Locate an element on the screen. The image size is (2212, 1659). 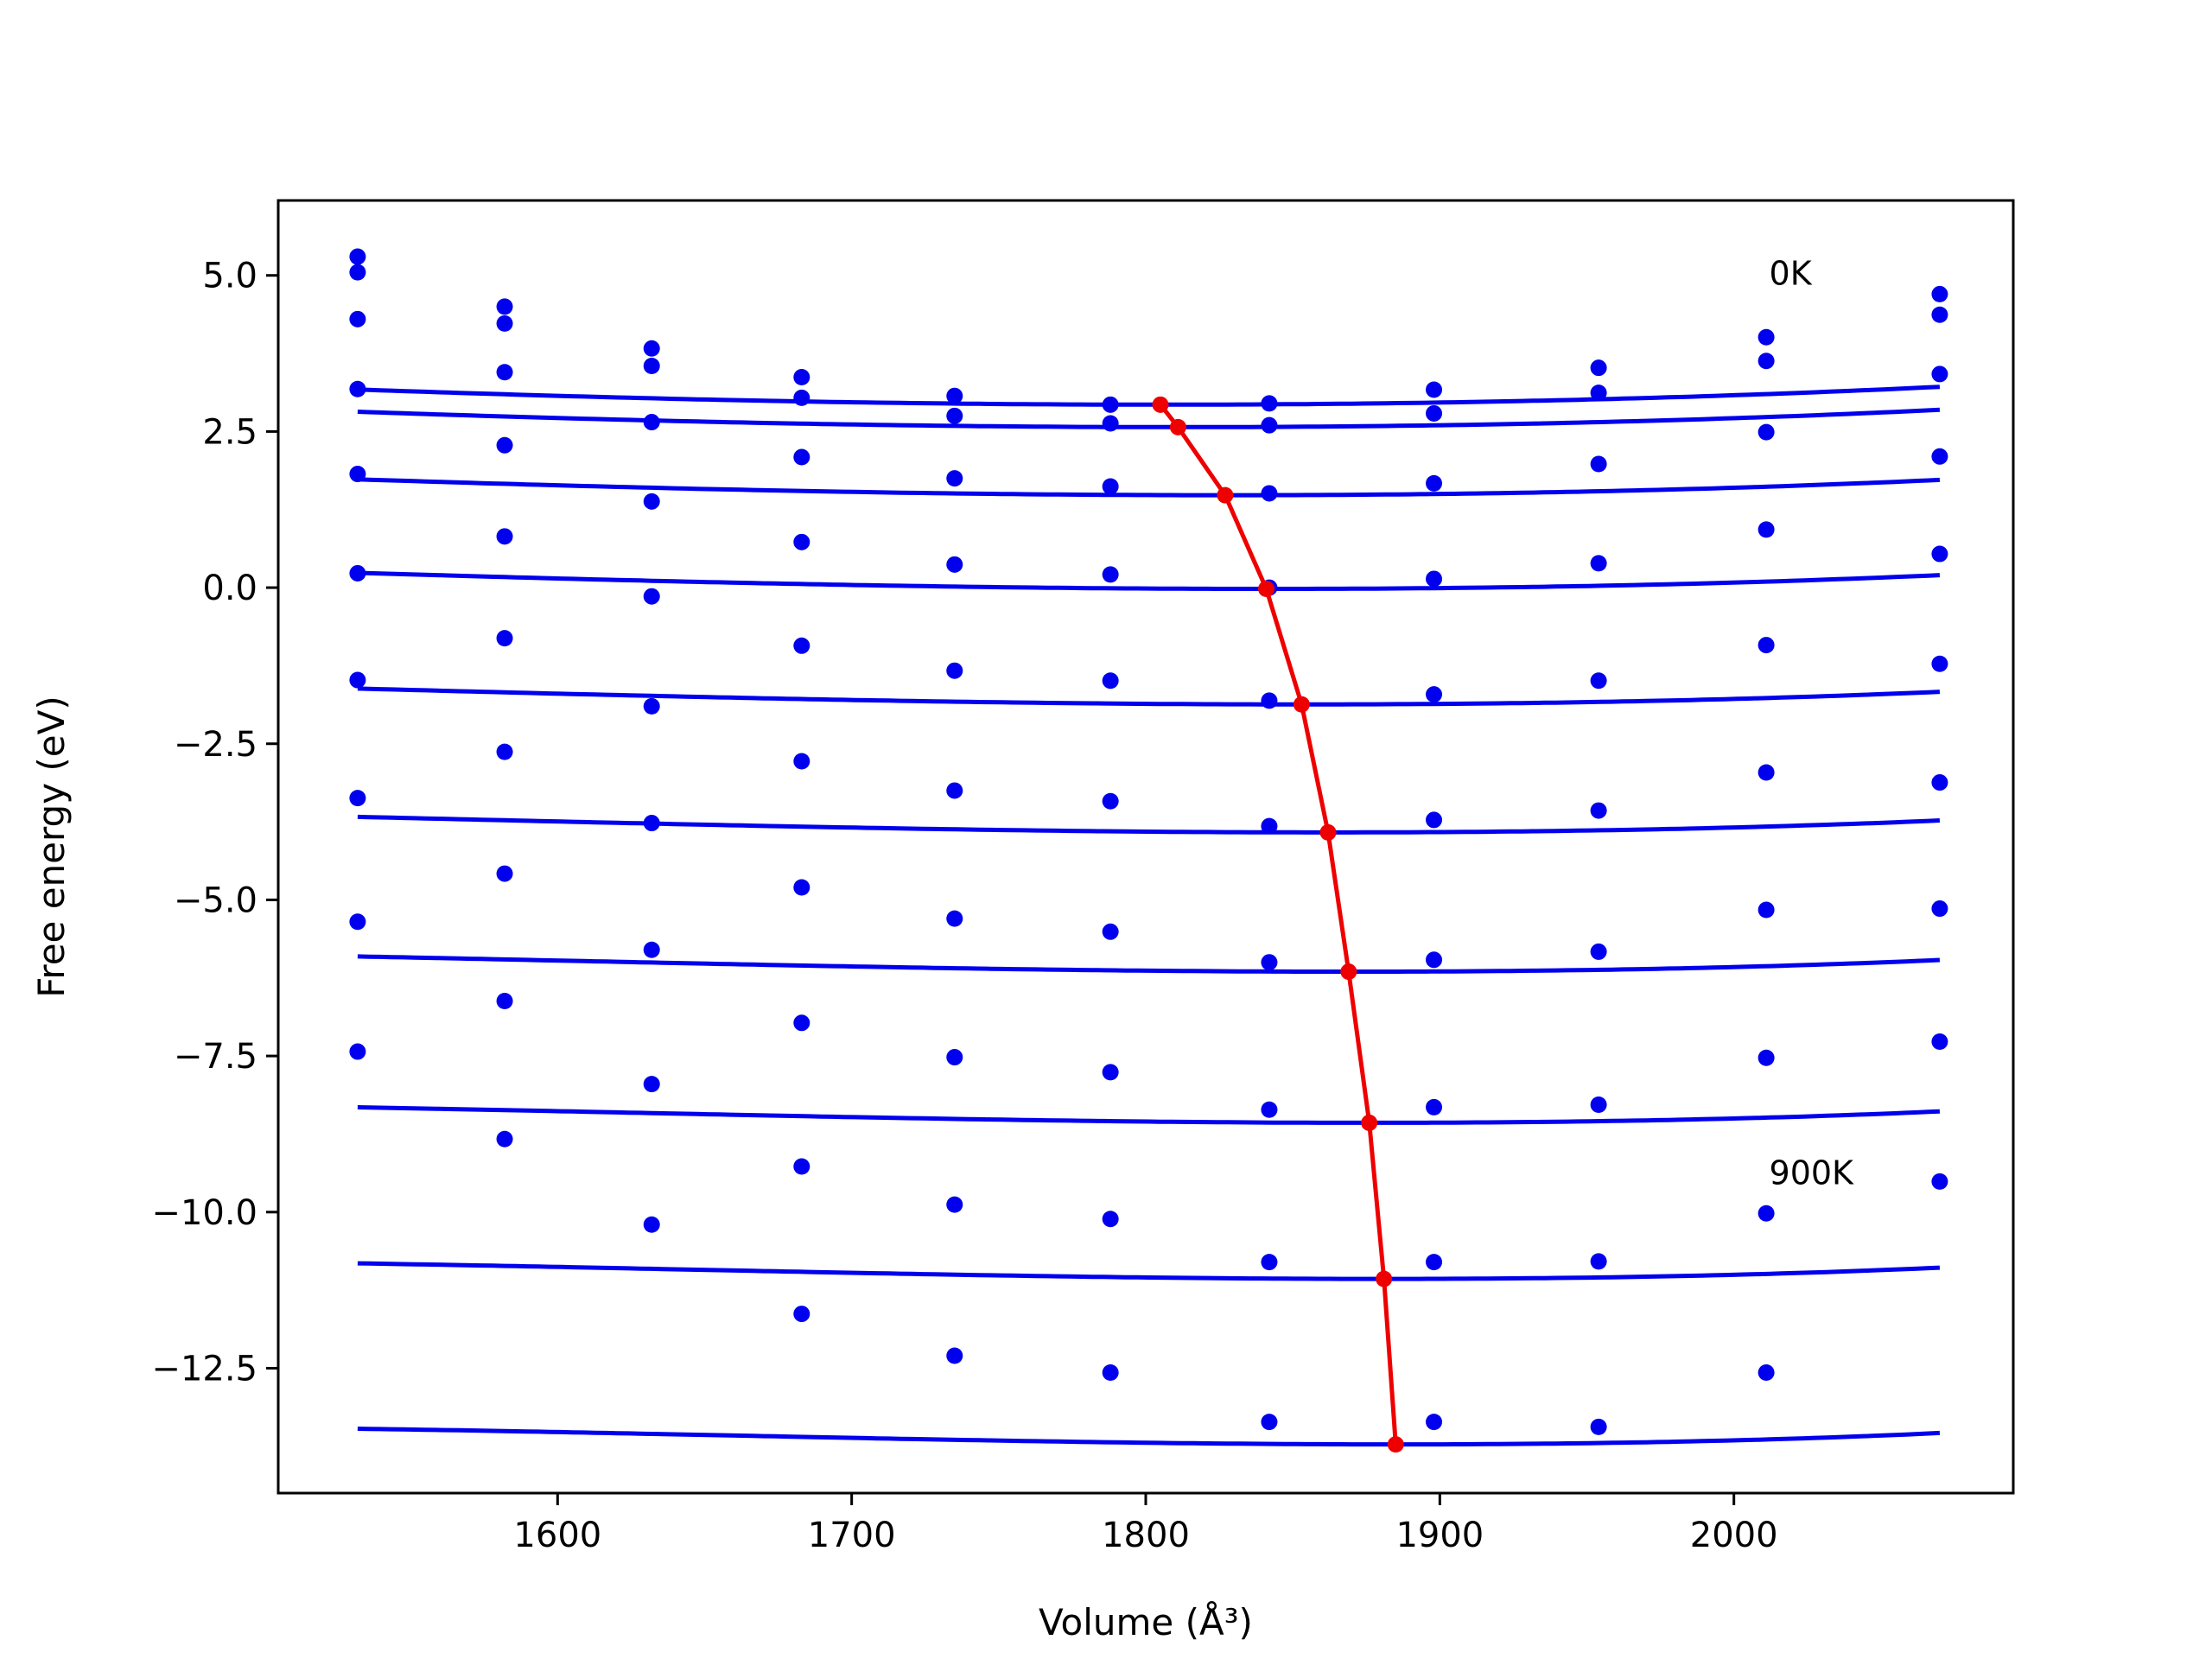
y-tick-label: −2.5 is located at coordinates (215, 745).